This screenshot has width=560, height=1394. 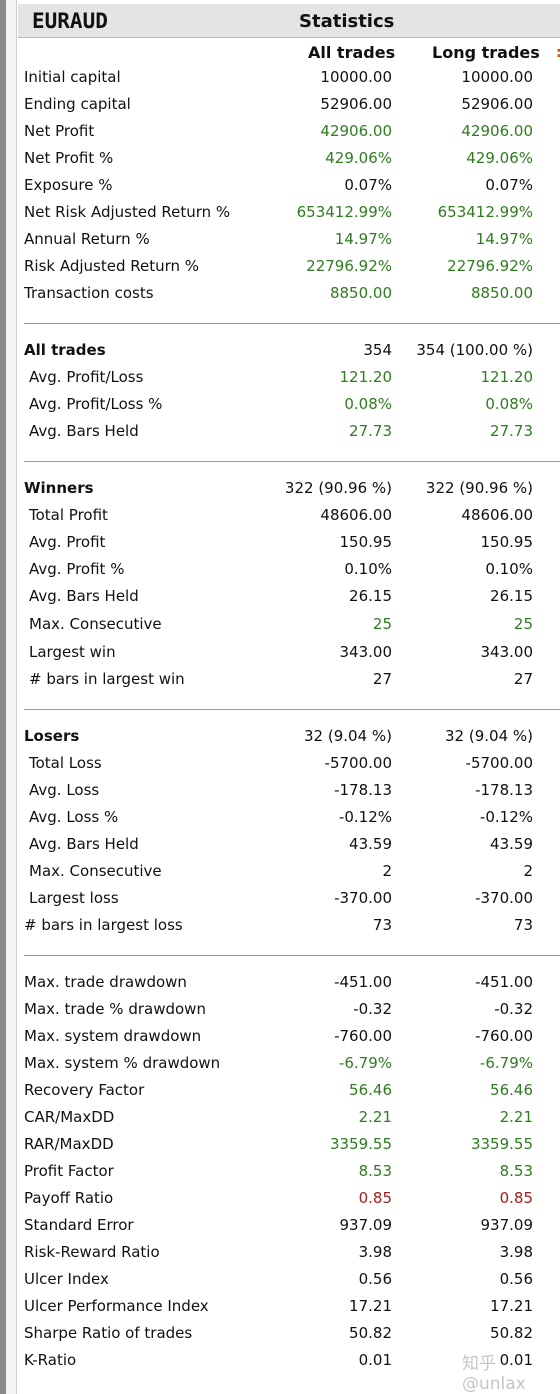 I want to click on all-trades-value: 43.59, so click(x=370, y=844).